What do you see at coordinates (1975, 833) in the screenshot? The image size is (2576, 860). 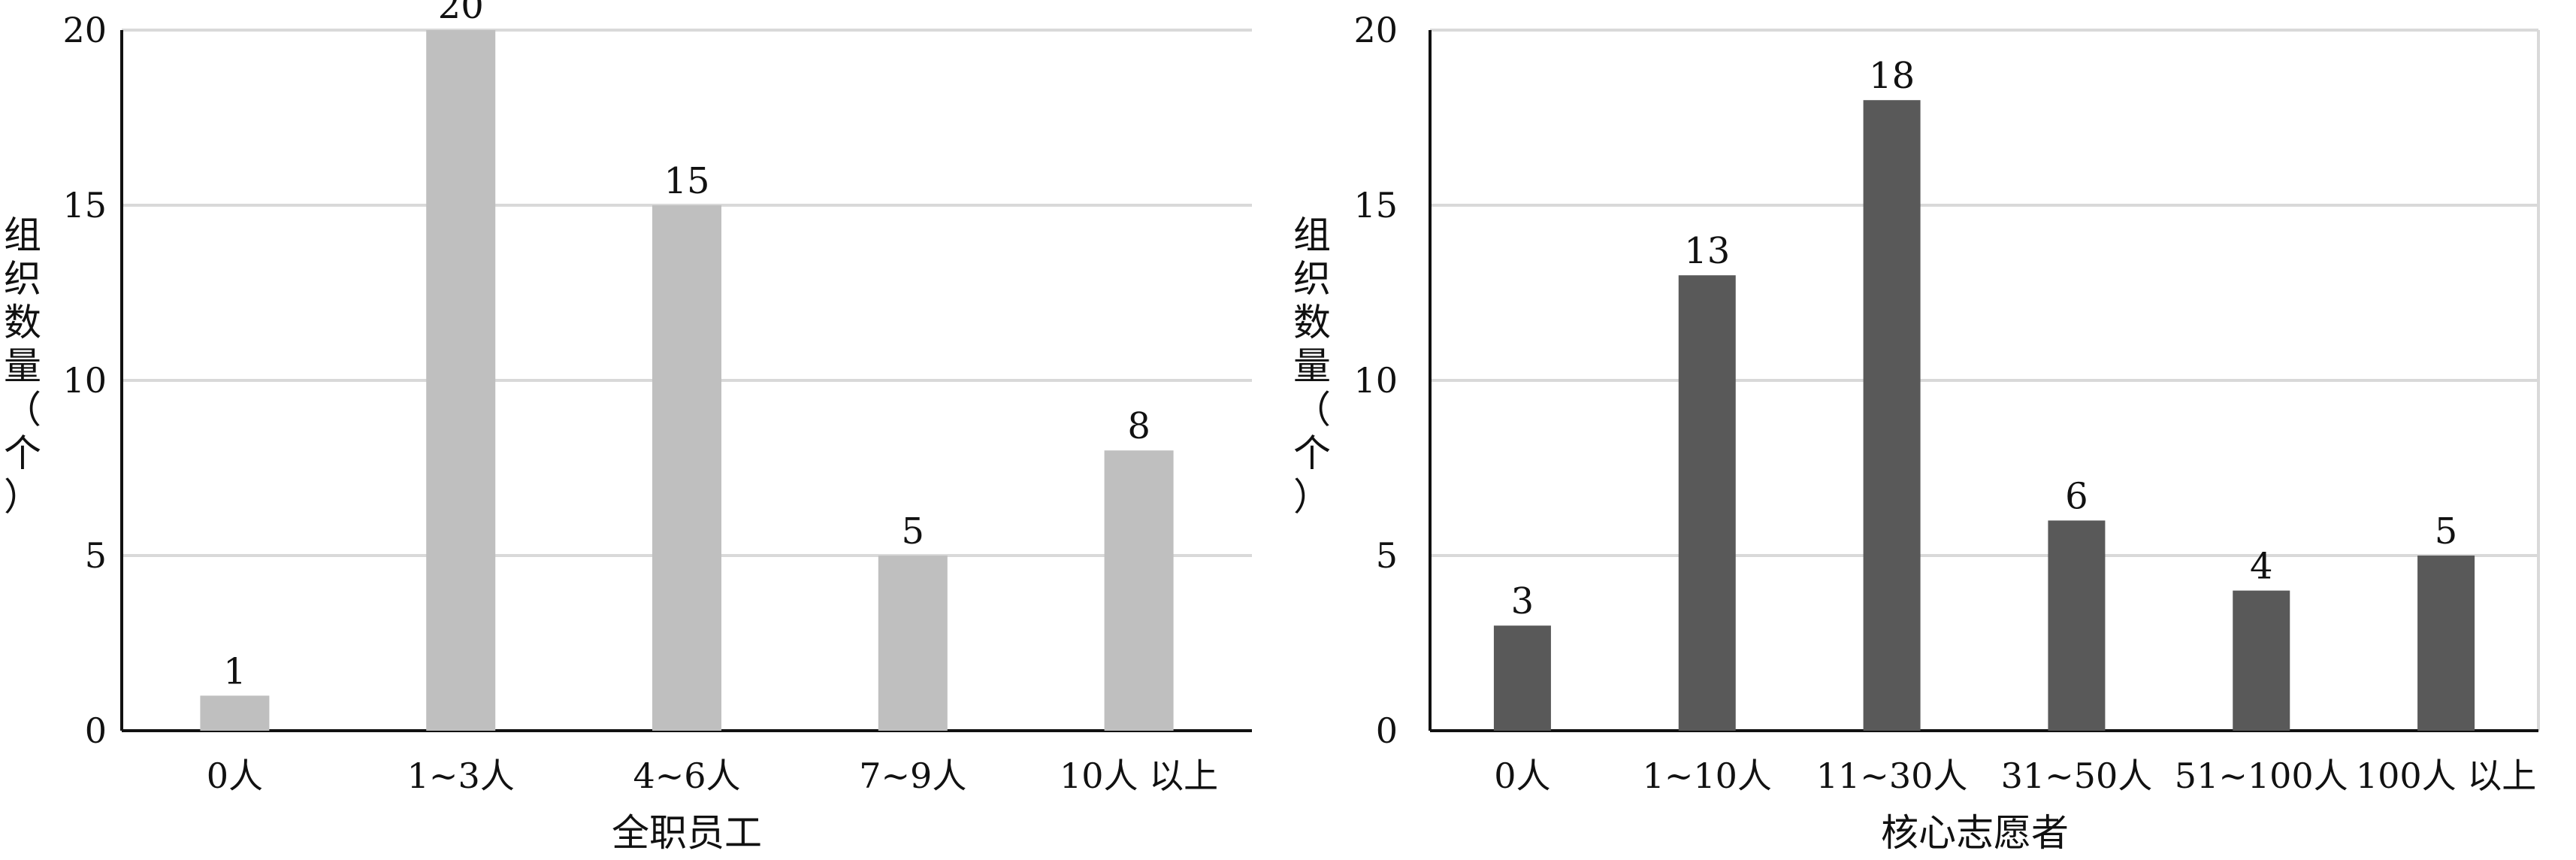 I see `x-axis-title: 核心志愿者` at bounding box center [1975, 833].